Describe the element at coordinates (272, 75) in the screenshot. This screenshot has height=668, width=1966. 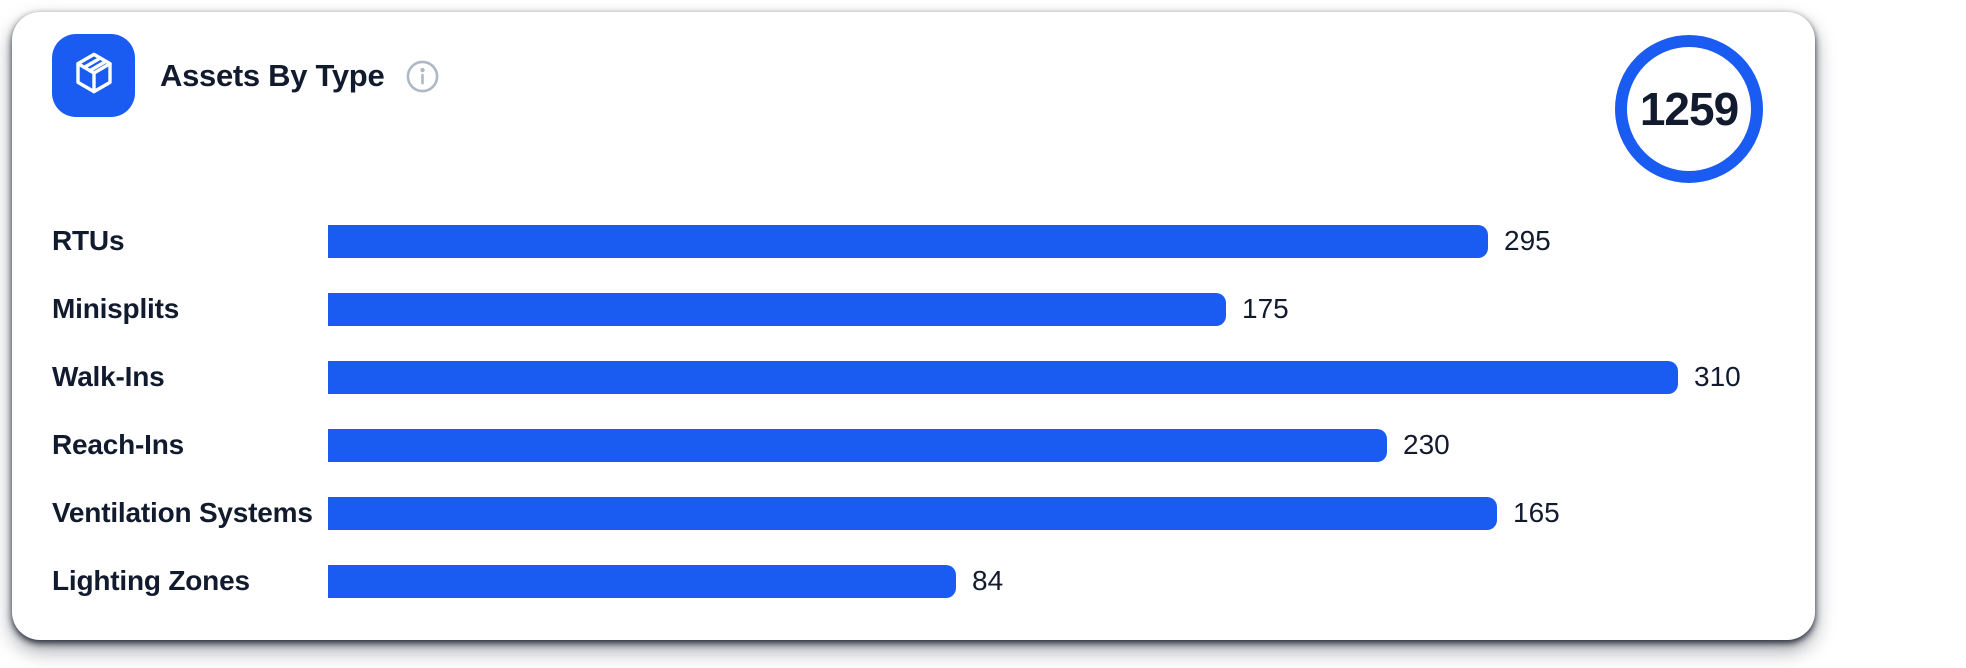
I see `page-title: Assets By Type` at that location.